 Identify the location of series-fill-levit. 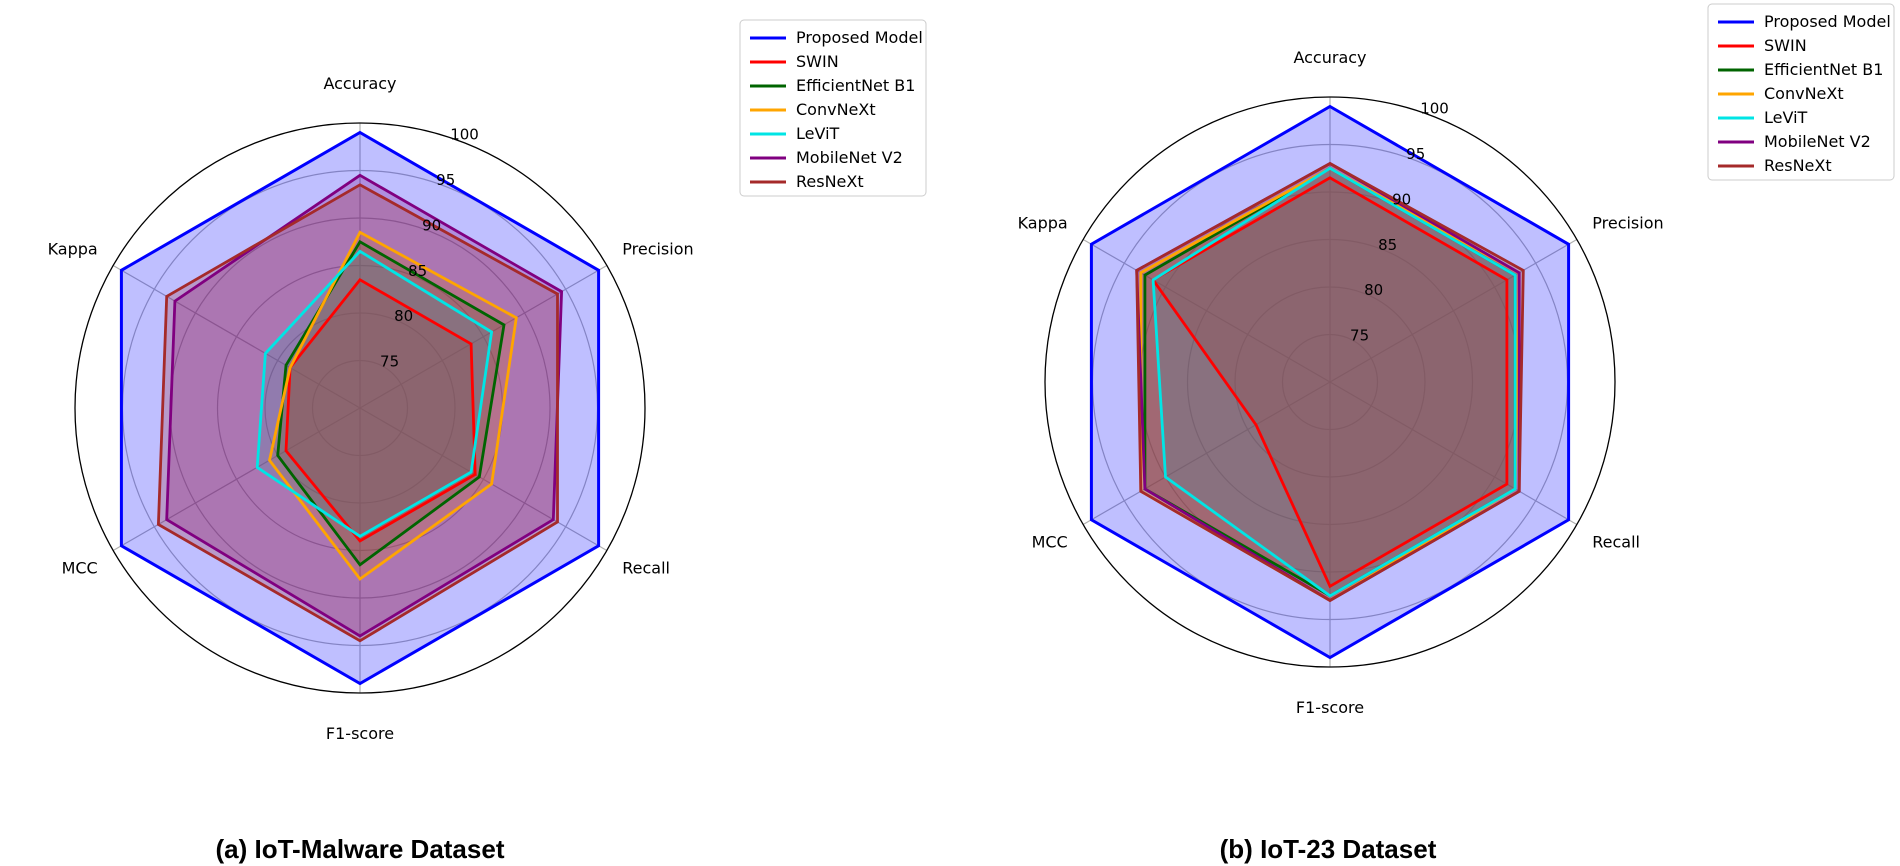
(1334, 382).